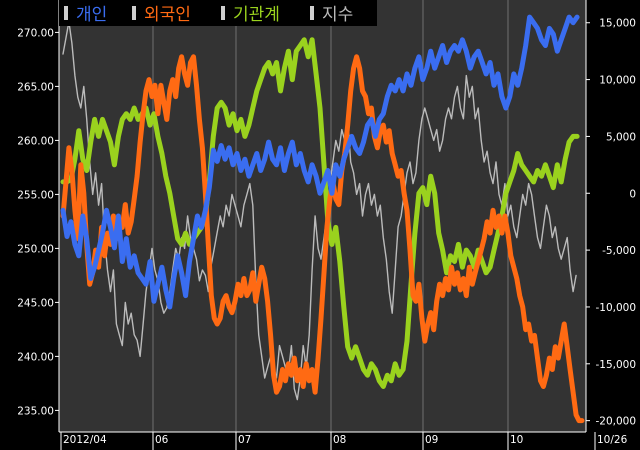 The height and width of the screenshot is (450, 640). Describe the element at coordinates (339, 440) in the screenshot. I see `x-tick-label-3: 08` at that location.